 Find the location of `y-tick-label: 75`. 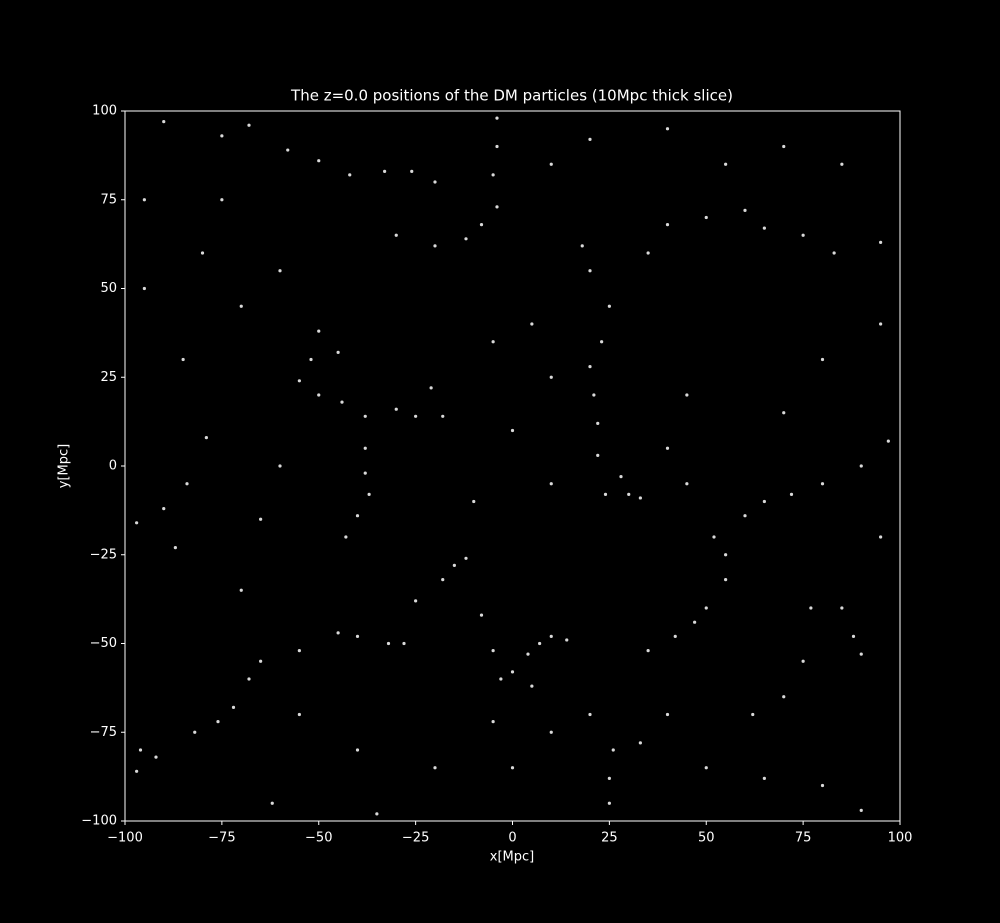

y-tick-label: 75 is located at coordinates (108, 199).